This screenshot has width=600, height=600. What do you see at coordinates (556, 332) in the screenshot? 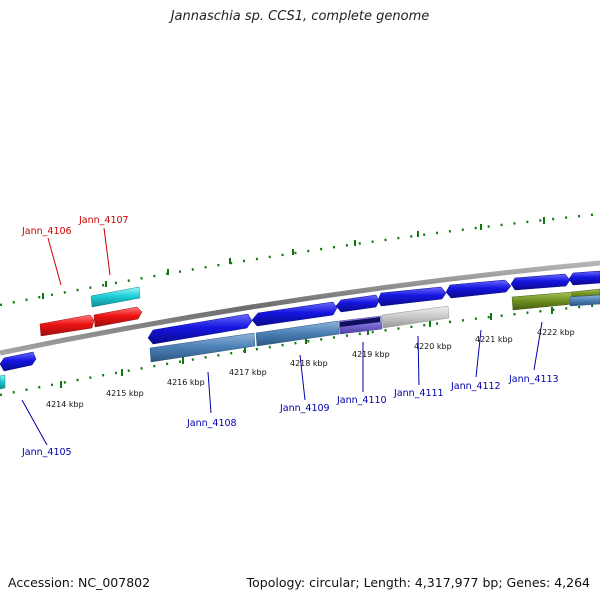
I see `scale-label: 4222 kbp` at bounding box center [556, 332].